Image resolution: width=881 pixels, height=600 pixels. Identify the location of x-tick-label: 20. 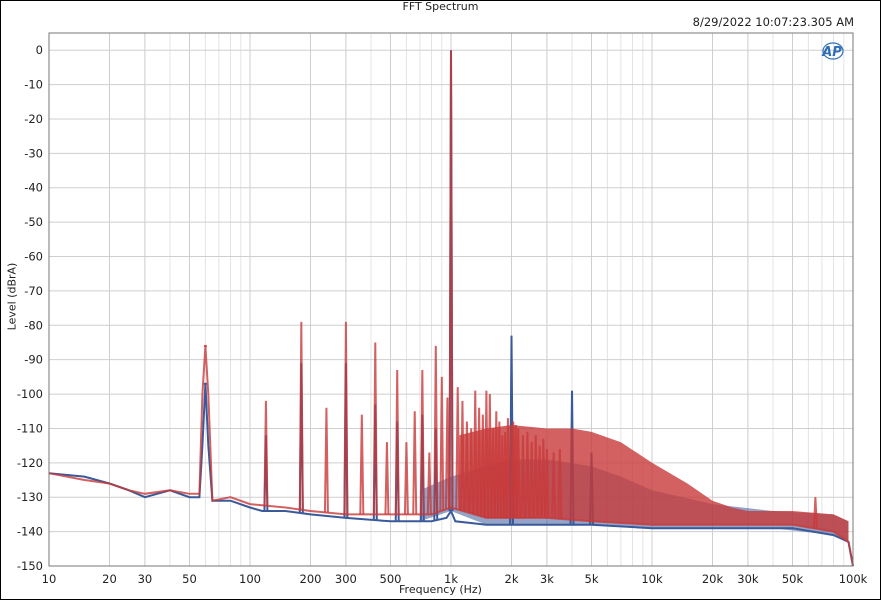
(109, 579).